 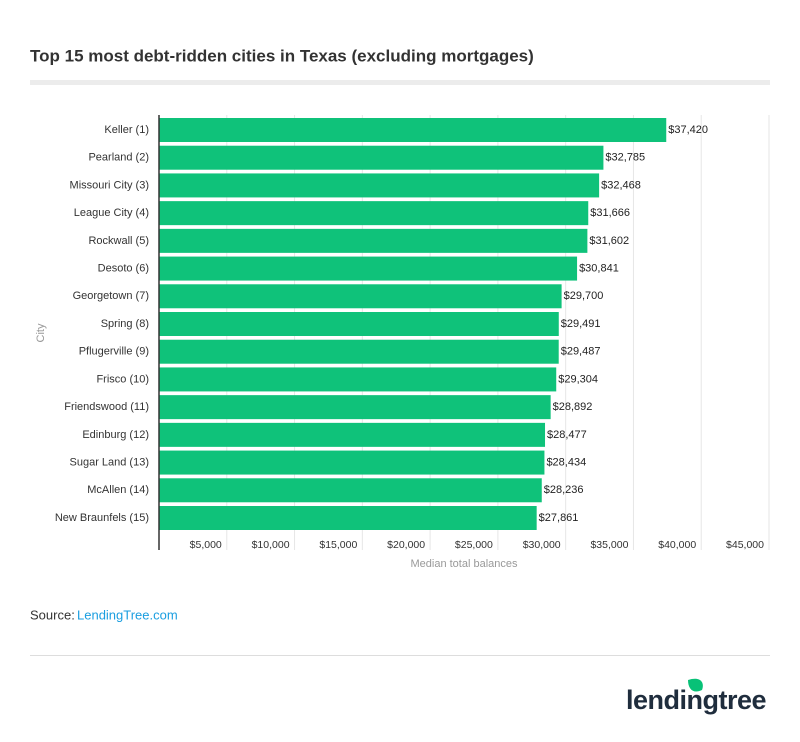 I want to click on y-tick-label: Desoto (6), so click(x=123, y=268).